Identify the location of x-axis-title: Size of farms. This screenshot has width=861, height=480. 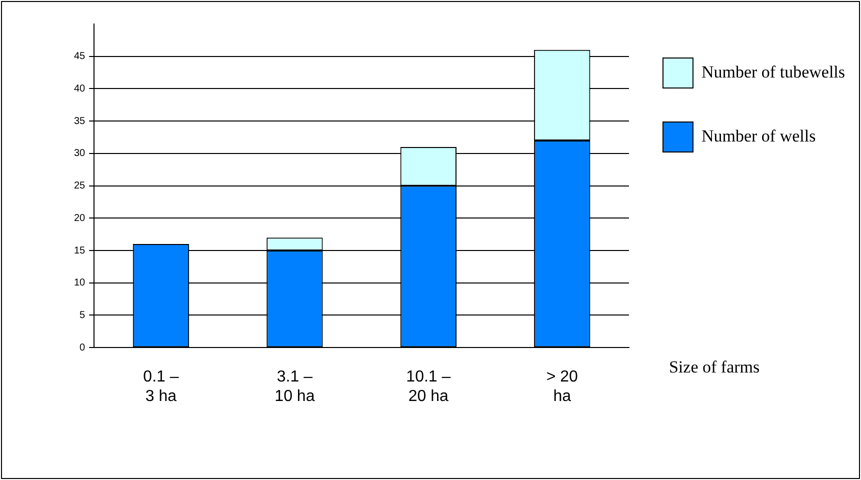
(714, 367).